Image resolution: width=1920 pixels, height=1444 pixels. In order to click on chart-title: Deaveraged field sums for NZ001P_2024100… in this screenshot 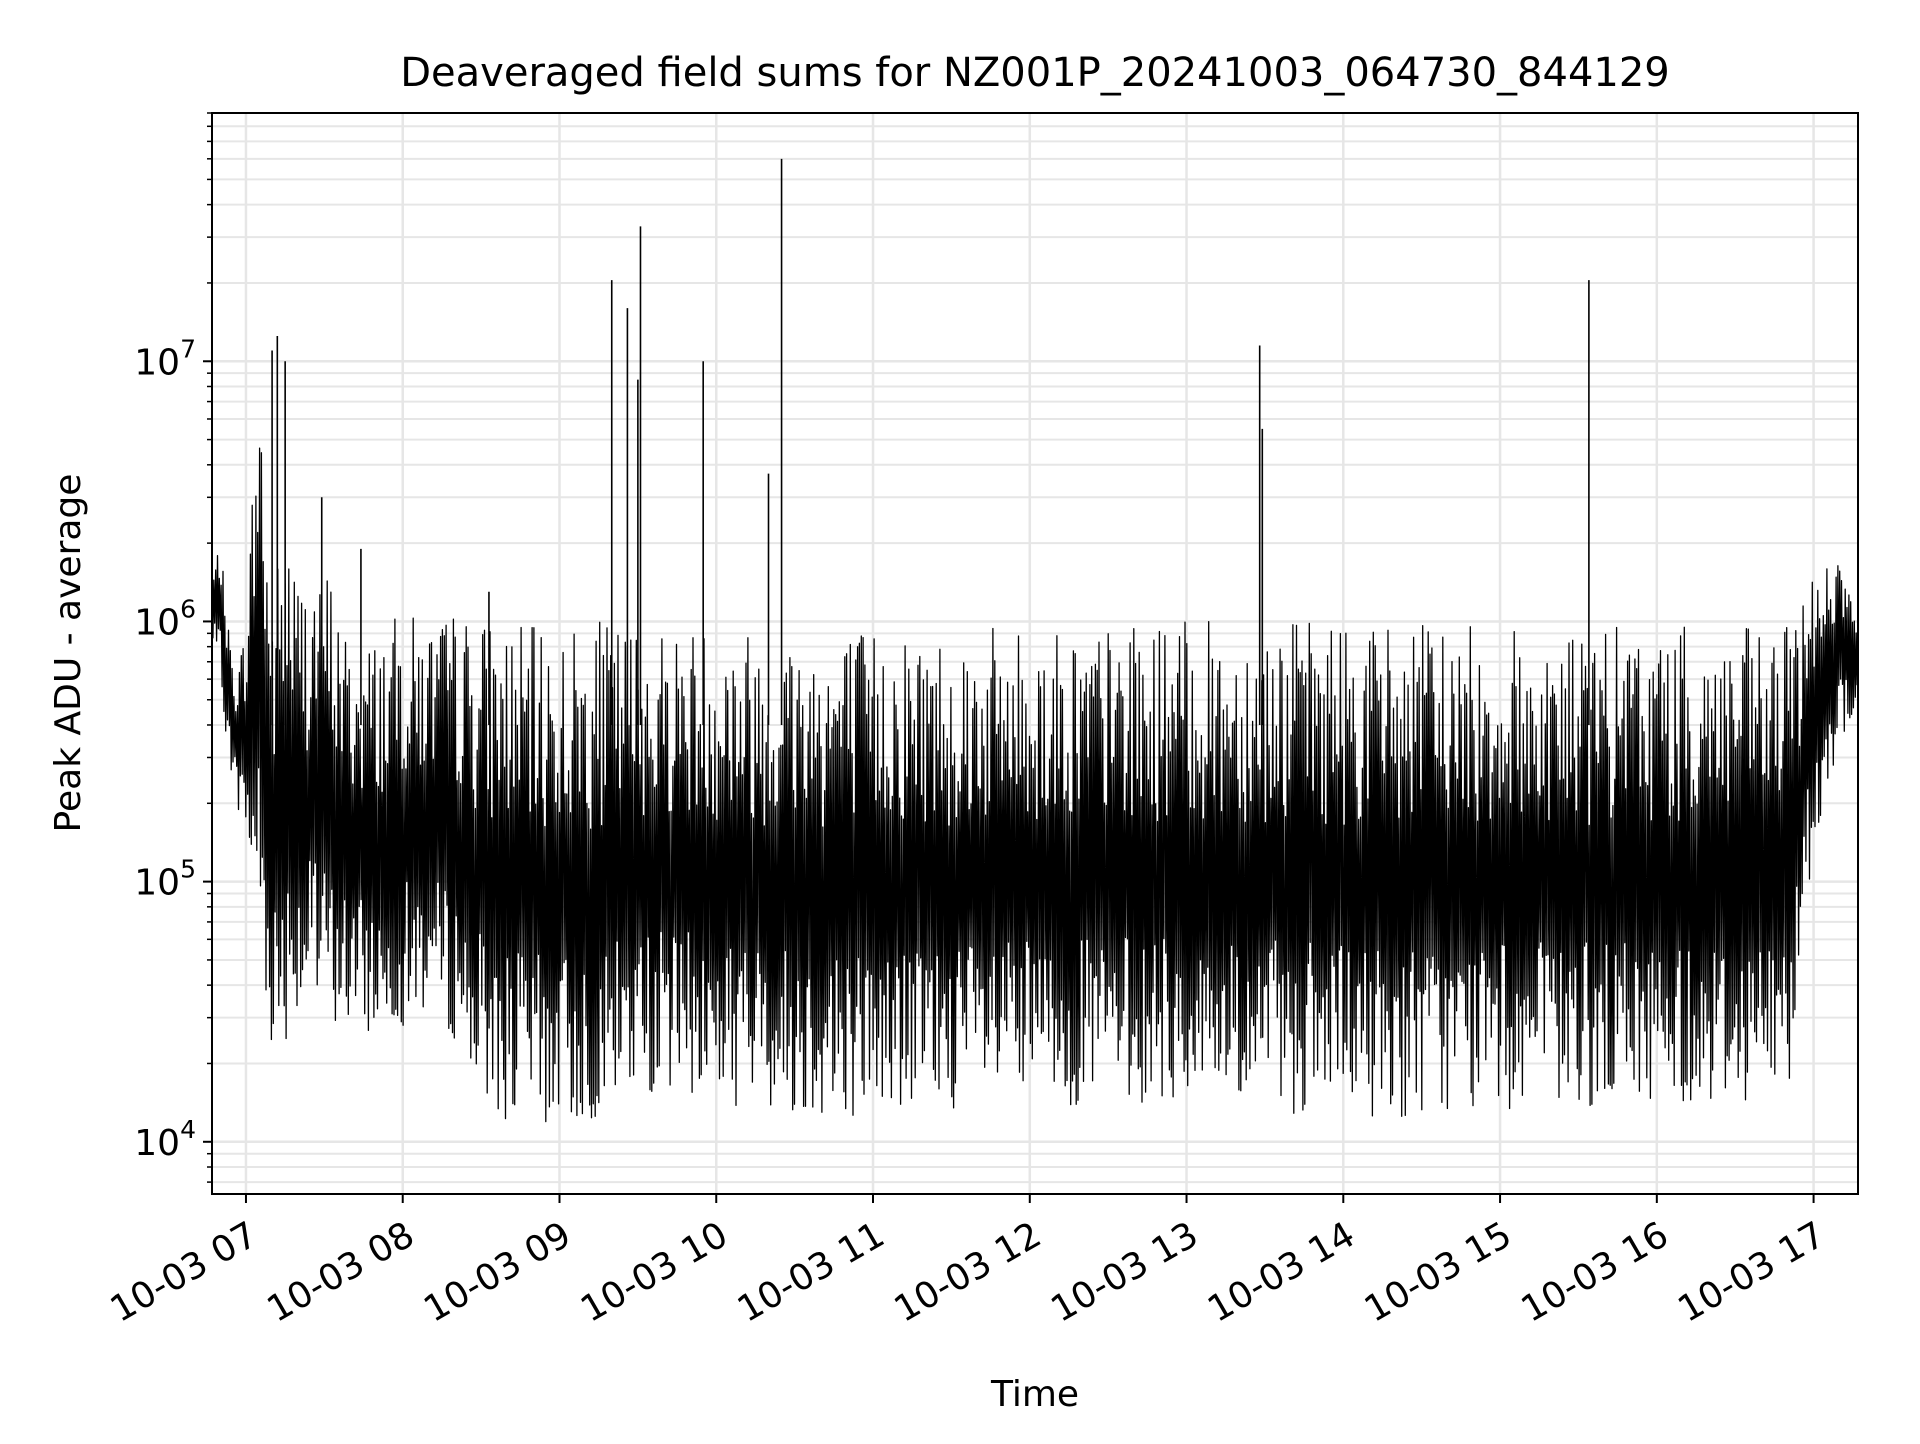, I will do `click(1035, 73)`.